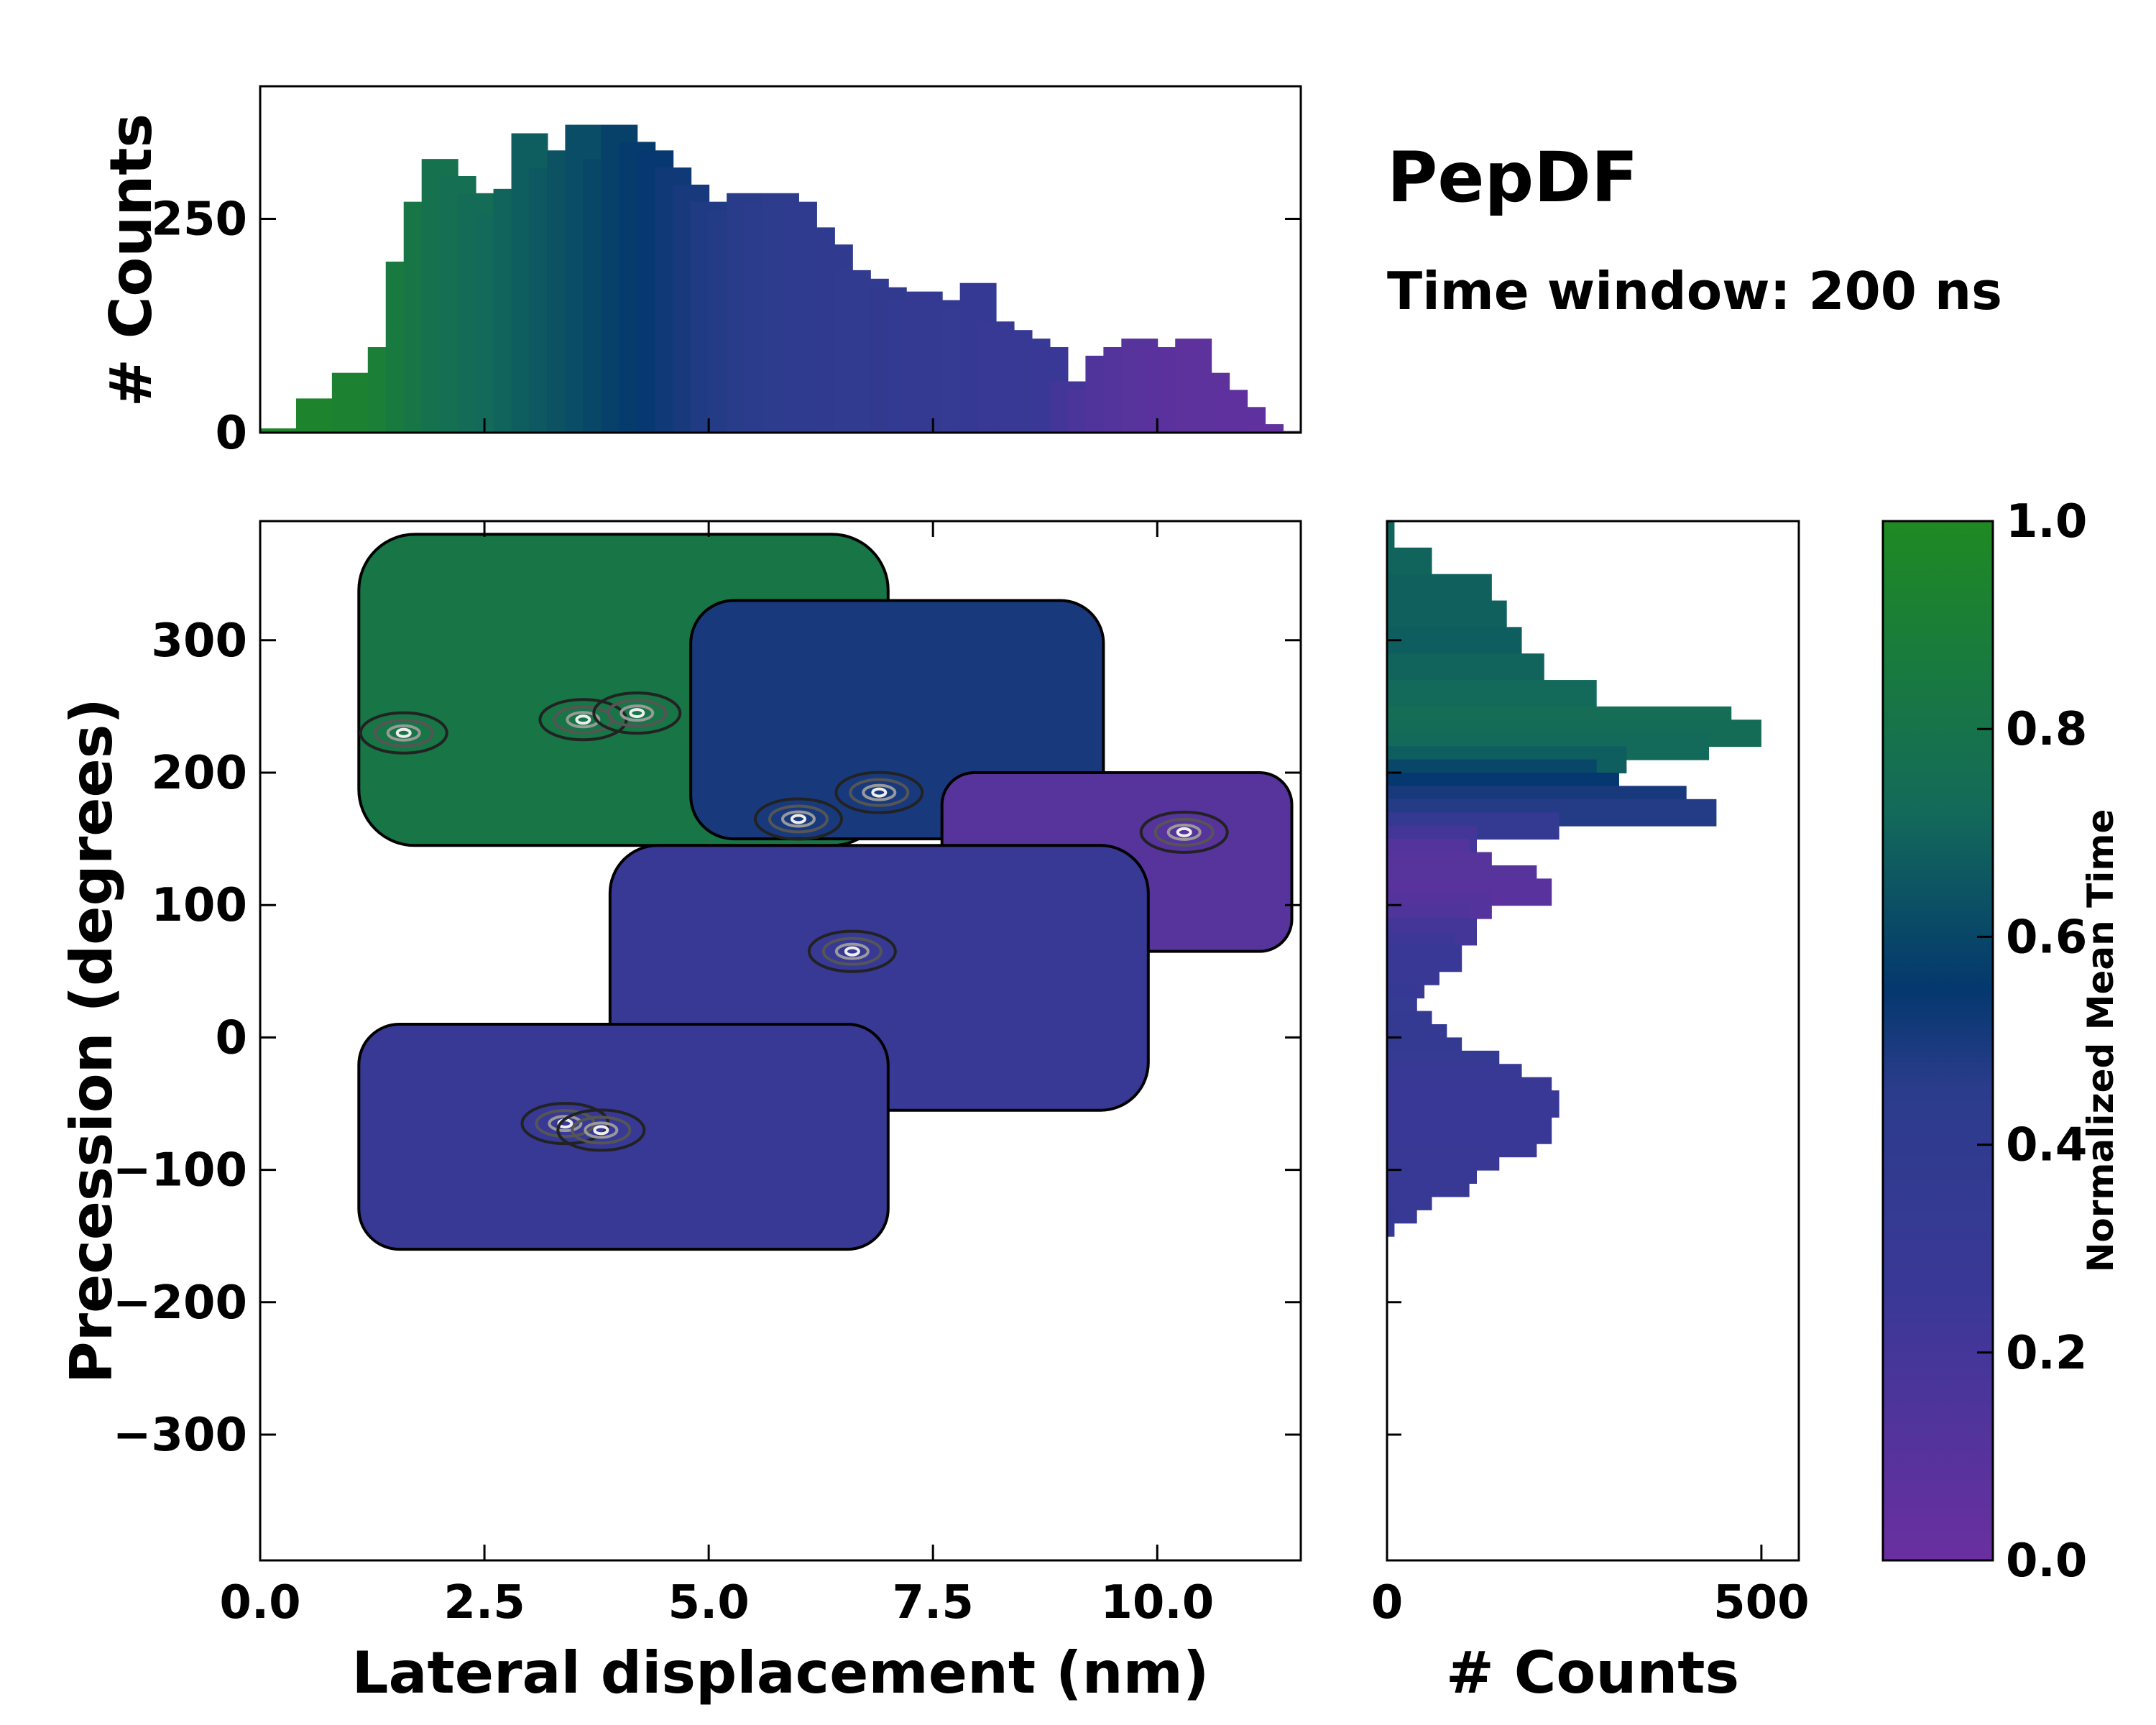 This screenshot has height=1725, width=2156. What do you see at coordinates (781, 259) in the screenshot?
I see `top-histogram-frame` at bounding box center [781, 259].